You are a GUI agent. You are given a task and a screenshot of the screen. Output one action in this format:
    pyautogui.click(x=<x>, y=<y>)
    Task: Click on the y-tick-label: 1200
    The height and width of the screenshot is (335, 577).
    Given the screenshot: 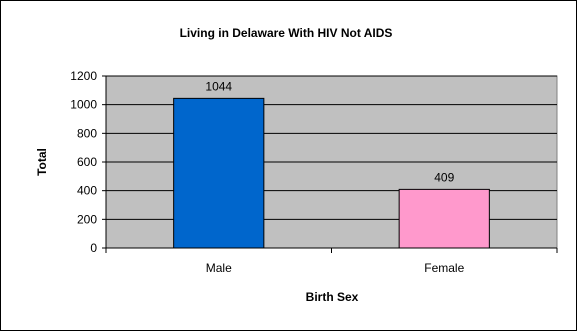 What is the action you would take?
    pyautogui.click(x=83, y=76)
    